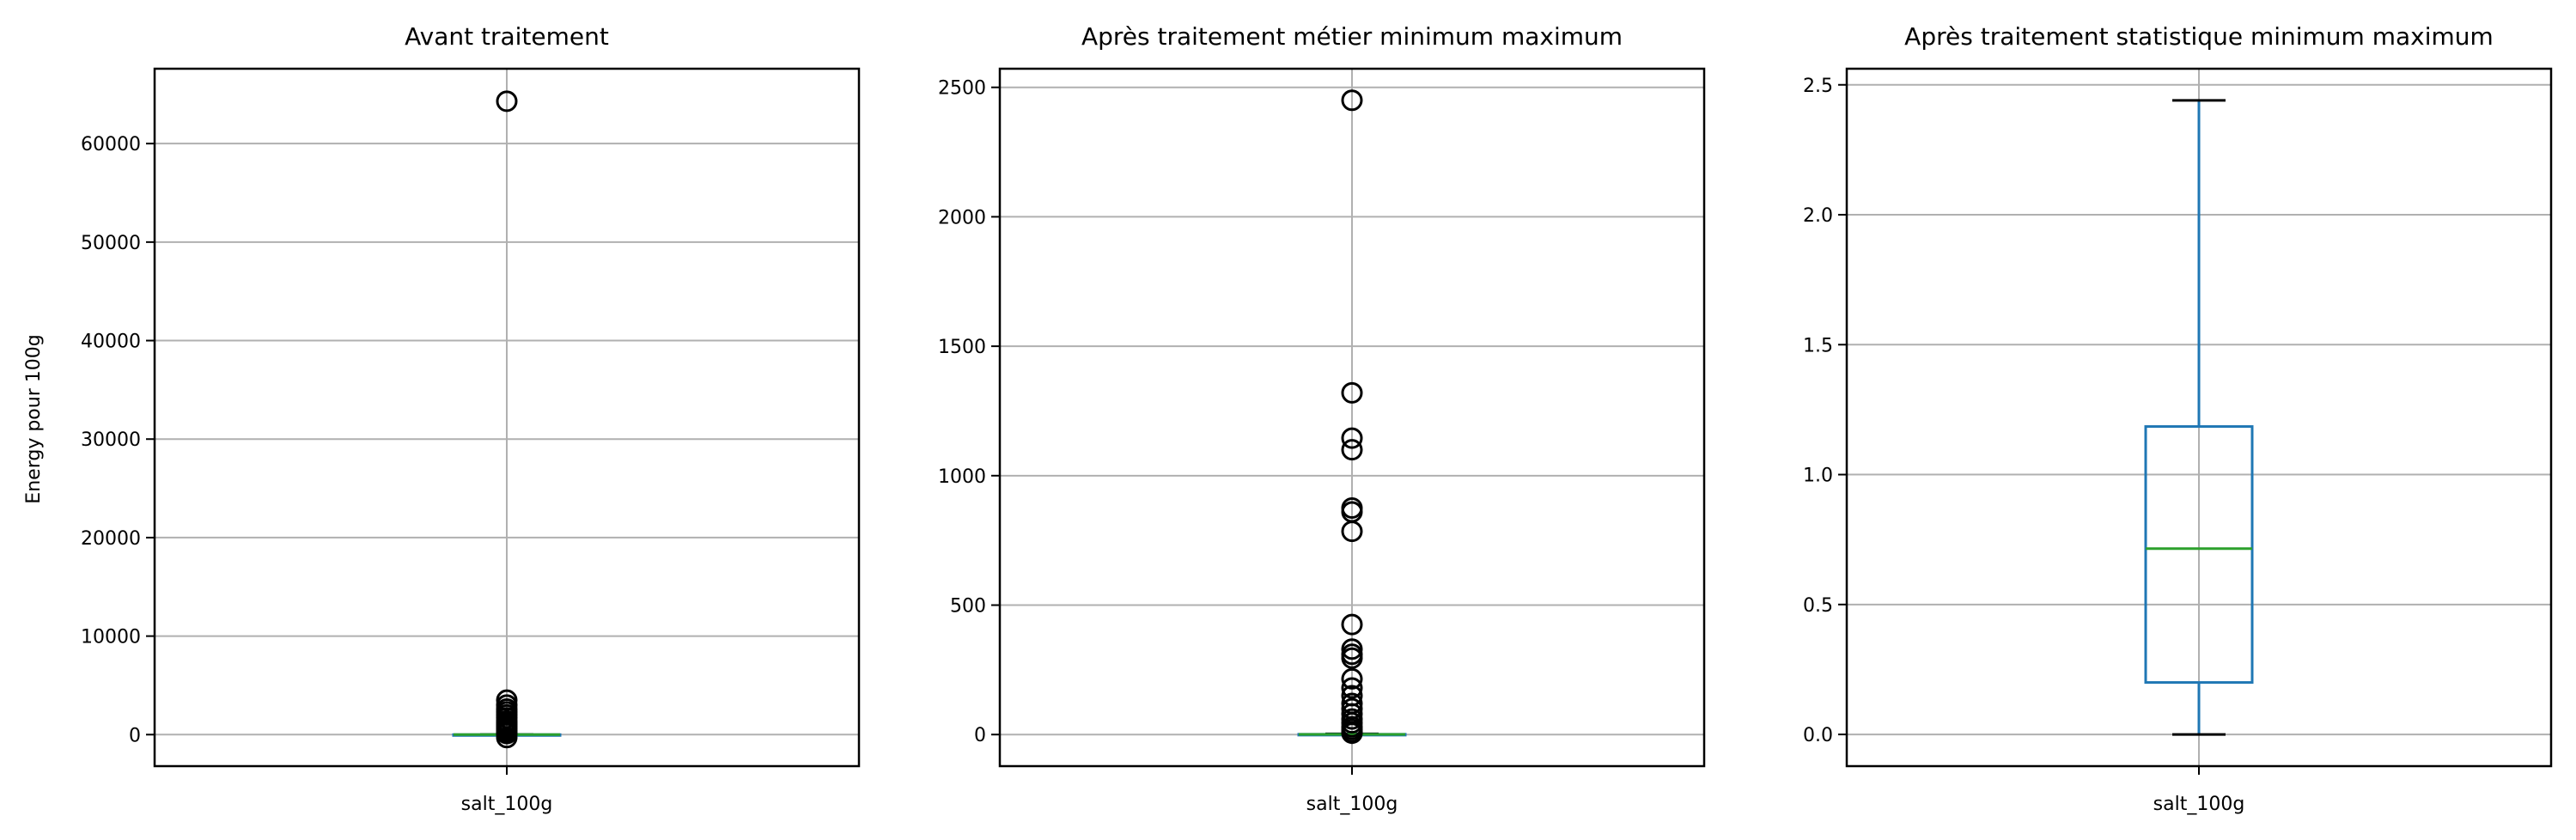 The width and height of the screenshot is (2576, 840). I want to click on y-tick-label: 2000, so click(962, 217).